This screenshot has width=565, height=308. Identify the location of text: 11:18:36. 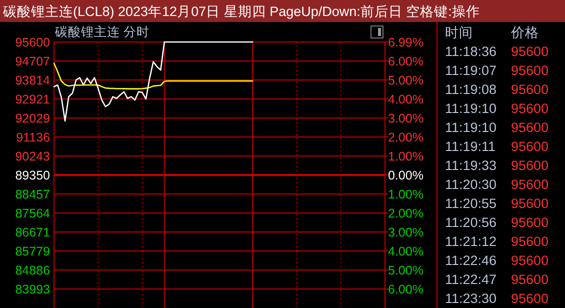
(471, 51).